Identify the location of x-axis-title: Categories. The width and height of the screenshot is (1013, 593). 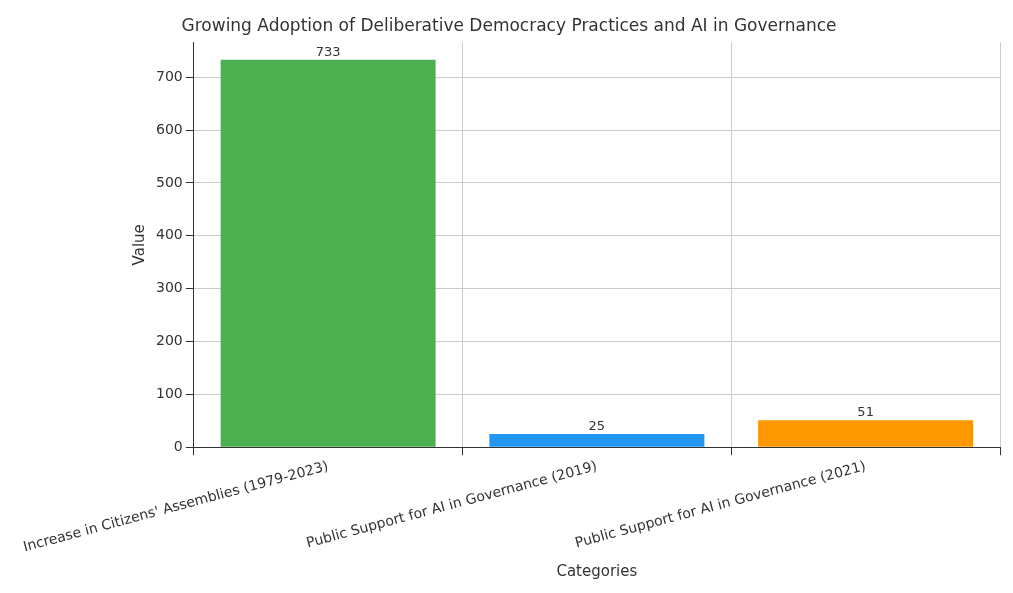
(597, 570).